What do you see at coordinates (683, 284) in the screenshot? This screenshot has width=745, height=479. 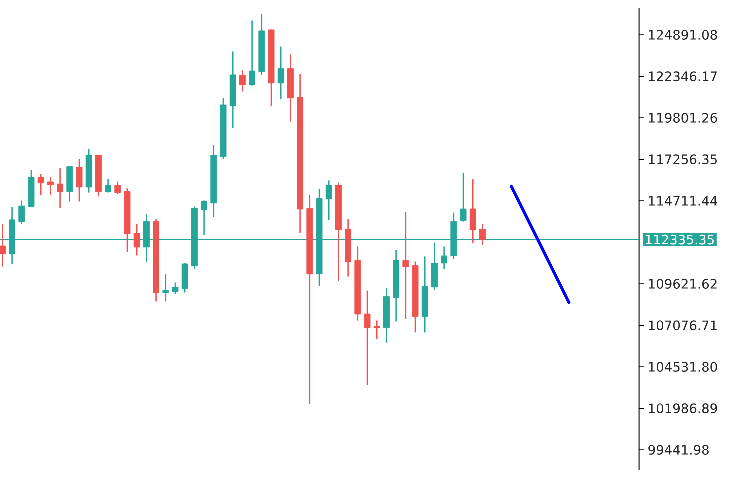 I see `y-tick-label: 109621.62` at bounding box center [683, 284].